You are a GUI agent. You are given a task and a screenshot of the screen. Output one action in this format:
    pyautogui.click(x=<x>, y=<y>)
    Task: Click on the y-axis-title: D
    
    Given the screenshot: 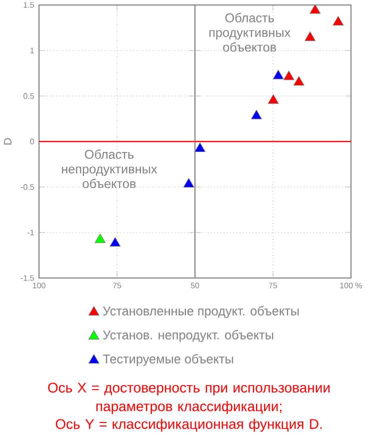 What is the action you would take?
    pyautogui.click(x=8, y=141)
    